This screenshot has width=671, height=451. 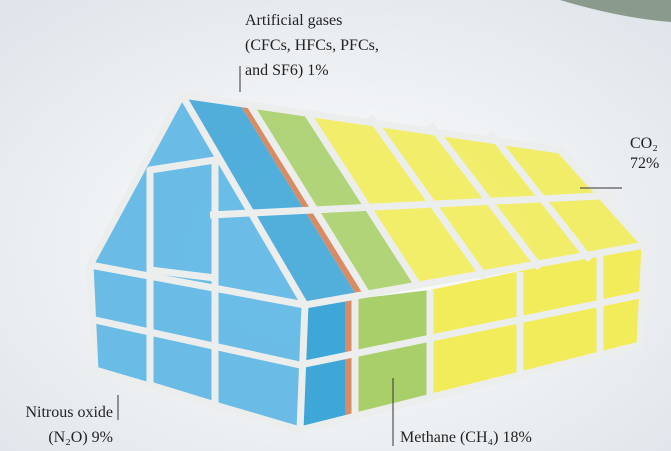 I want to click on annotation-line: (CFCs, HFCs, PFCs,, so click(x=312, y=45).